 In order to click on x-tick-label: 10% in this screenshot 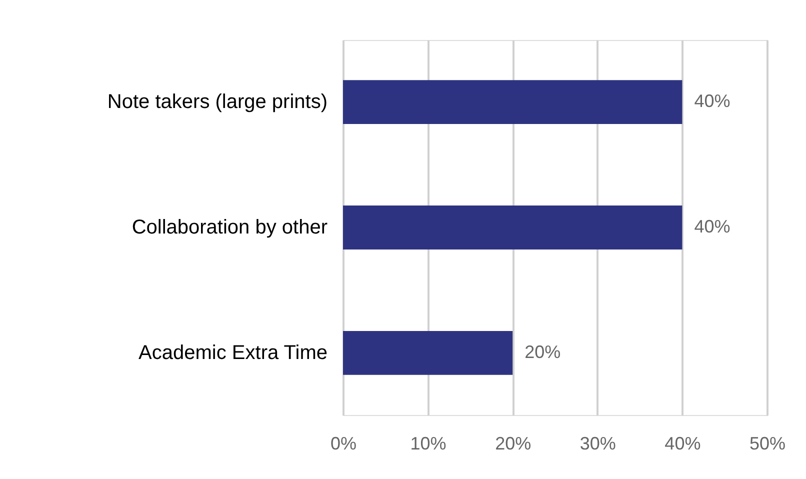, I will do `click(428, 444)`.